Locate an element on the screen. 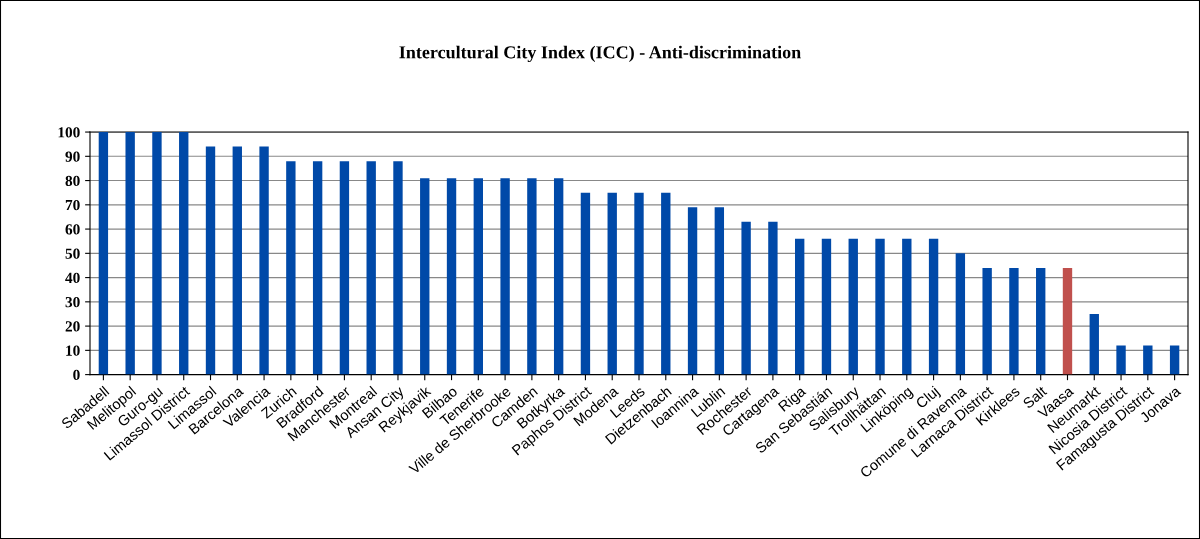 The width and height of the screenshot is (1200, 539). y-tick-label: 20 is located at coordinates (72, 326).